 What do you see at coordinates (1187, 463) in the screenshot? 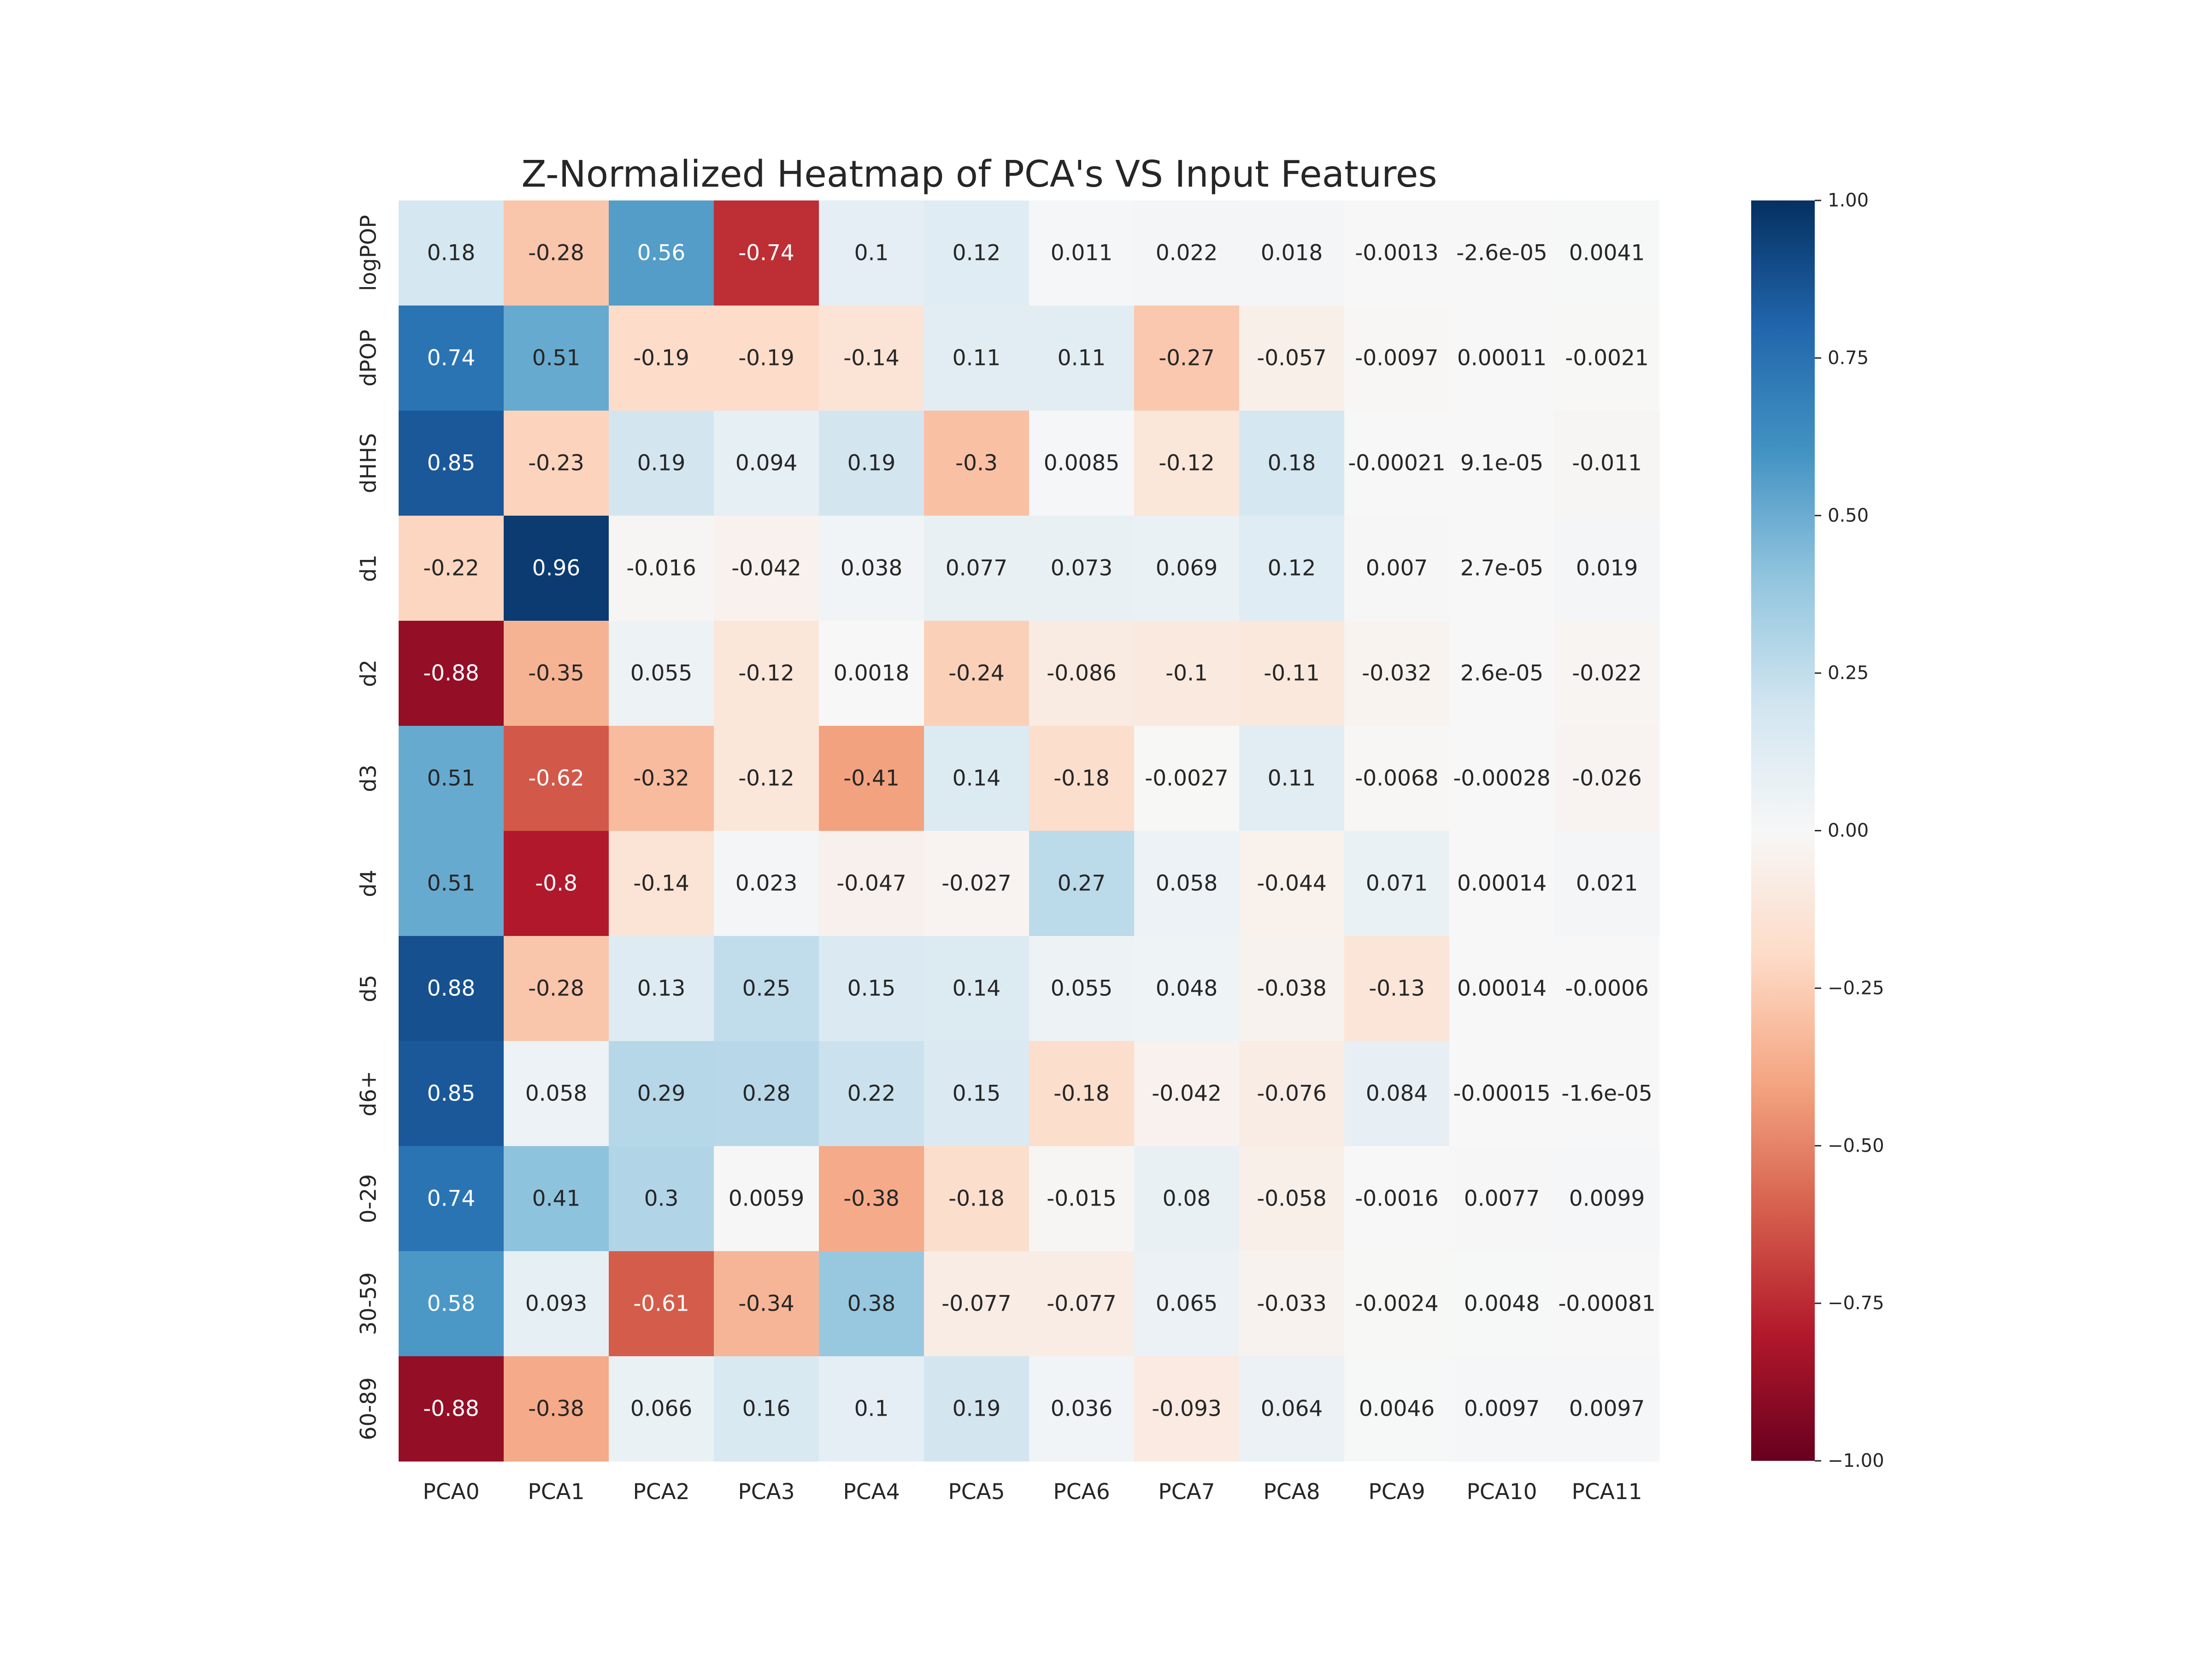
I see `cell-value-label: -0.12` at bounding box center [1187, 463].